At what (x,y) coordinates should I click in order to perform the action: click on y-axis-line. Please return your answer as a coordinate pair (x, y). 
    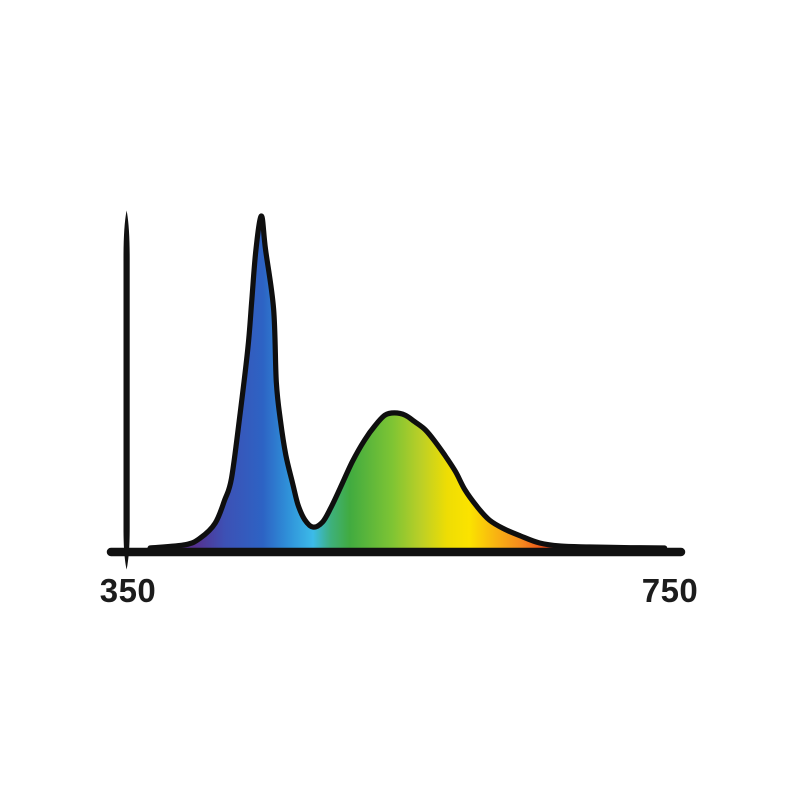
    Looking at the image, I should click on (126, 390).